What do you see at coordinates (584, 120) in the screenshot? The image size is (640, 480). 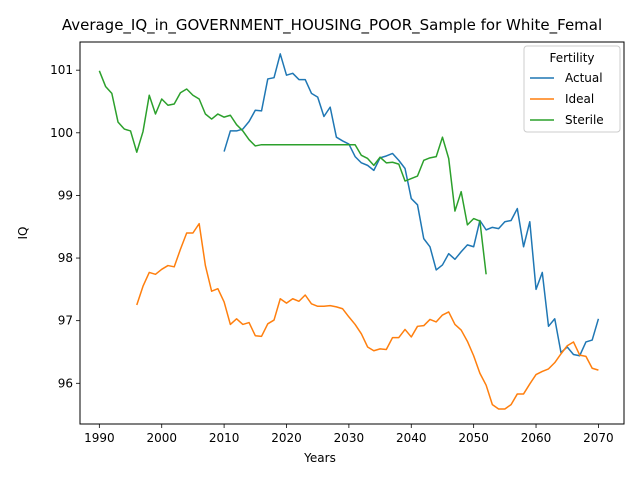 I see `legend-label-sterile: Sterile` at bounding box center [584, 120].